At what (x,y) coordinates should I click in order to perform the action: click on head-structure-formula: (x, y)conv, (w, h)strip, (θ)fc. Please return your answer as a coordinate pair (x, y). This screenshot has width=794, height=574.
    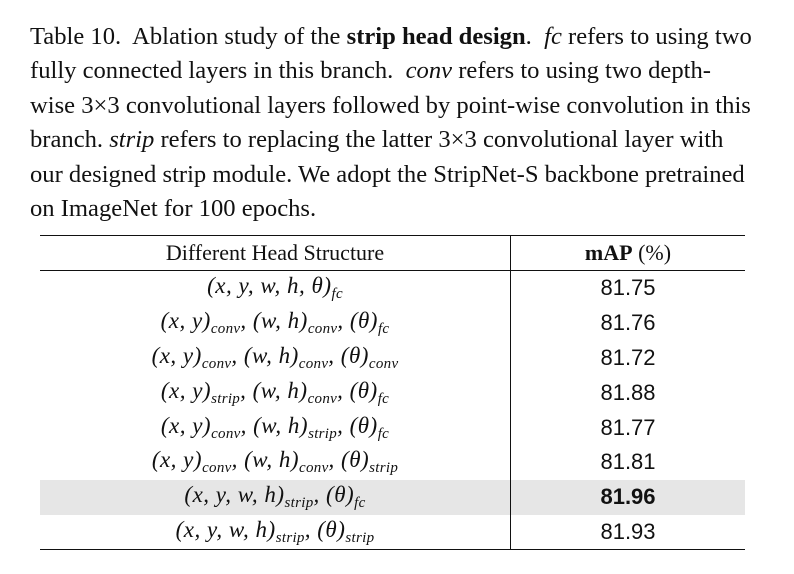
    Looking at the image, I should click on (275, 427).